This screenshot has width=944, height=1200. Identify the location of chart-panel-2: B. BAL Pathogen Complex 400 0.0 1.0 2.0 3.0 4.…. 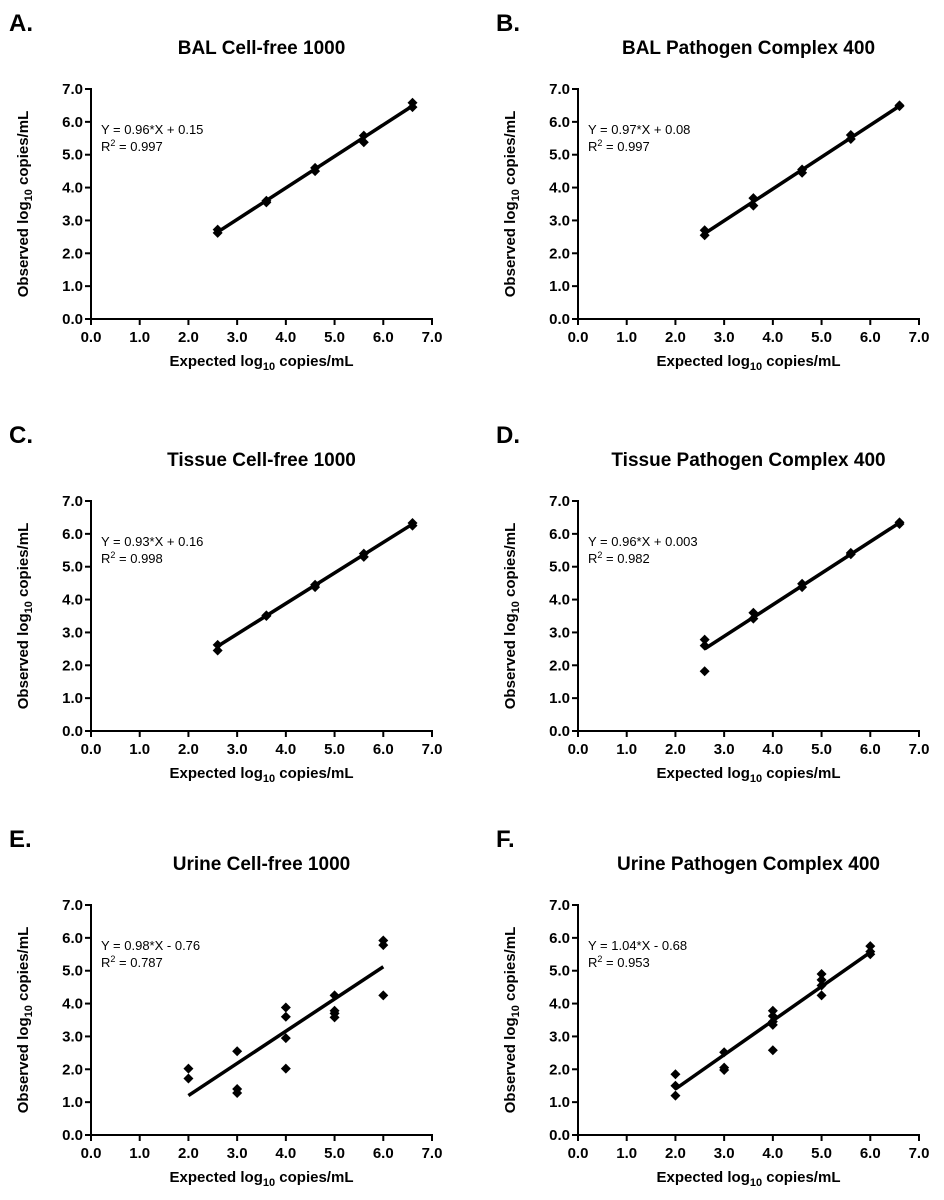
(712, 191).